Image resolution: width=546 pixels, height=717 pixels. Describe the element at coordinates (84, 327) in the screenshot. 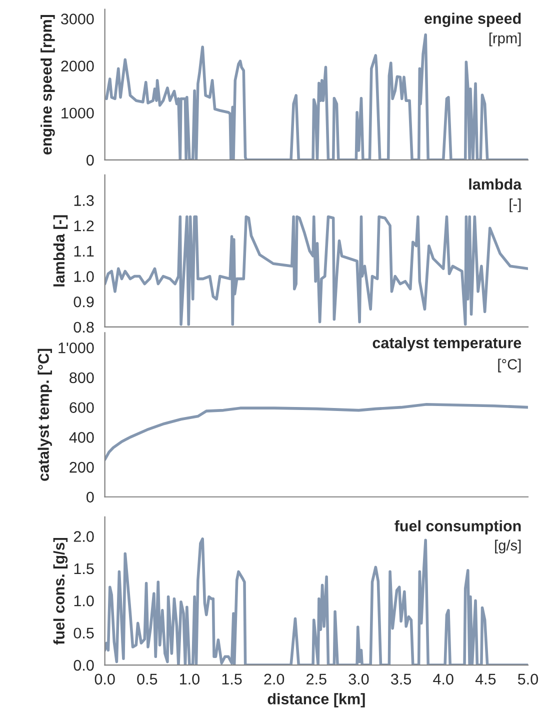

I see `y-tick-label: 0.8` at that location.